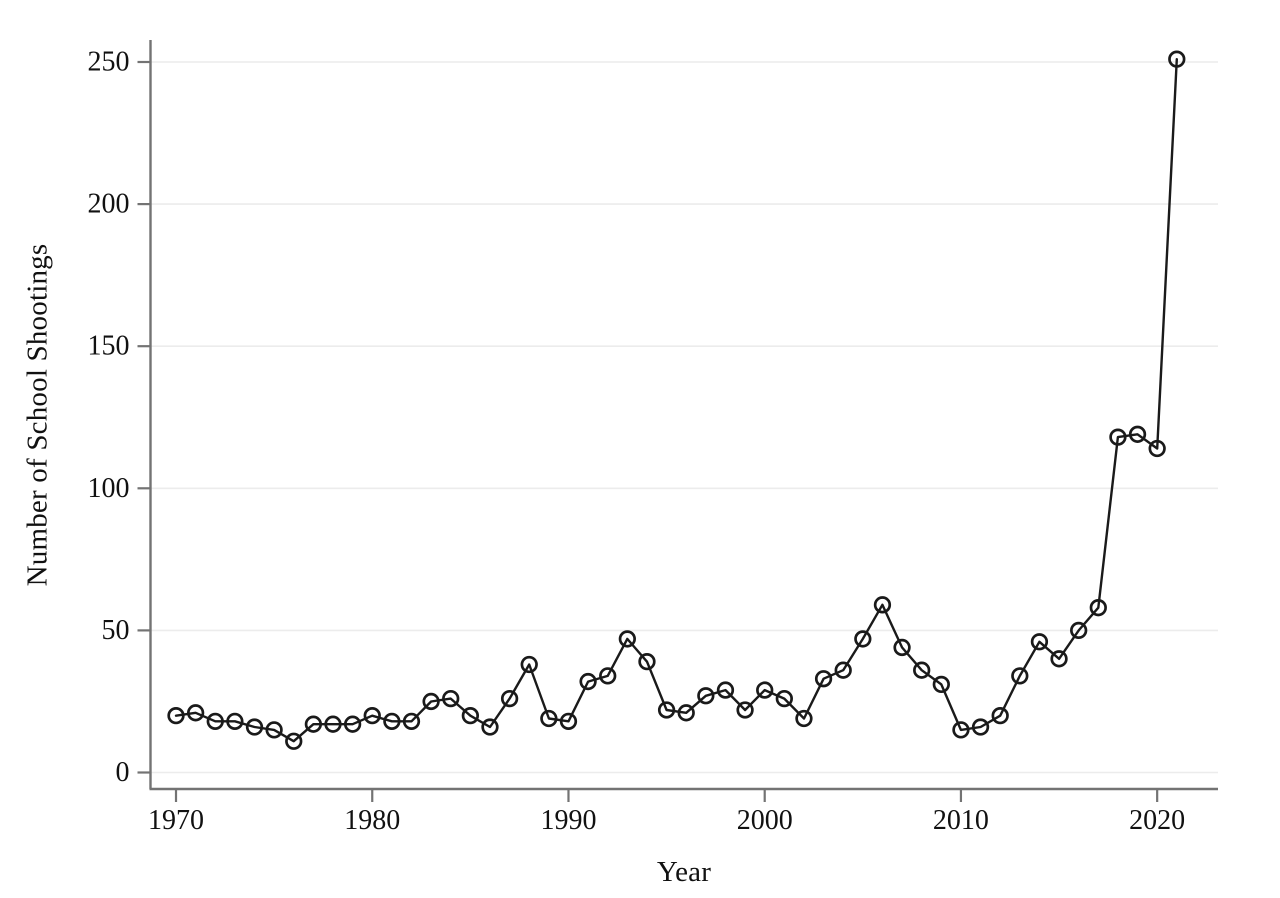 The image size is (1280, 898). What do you see at coordinates (922, 670) in the screenshot?
I see `data-point-2008` at bounding box center [922, 670].